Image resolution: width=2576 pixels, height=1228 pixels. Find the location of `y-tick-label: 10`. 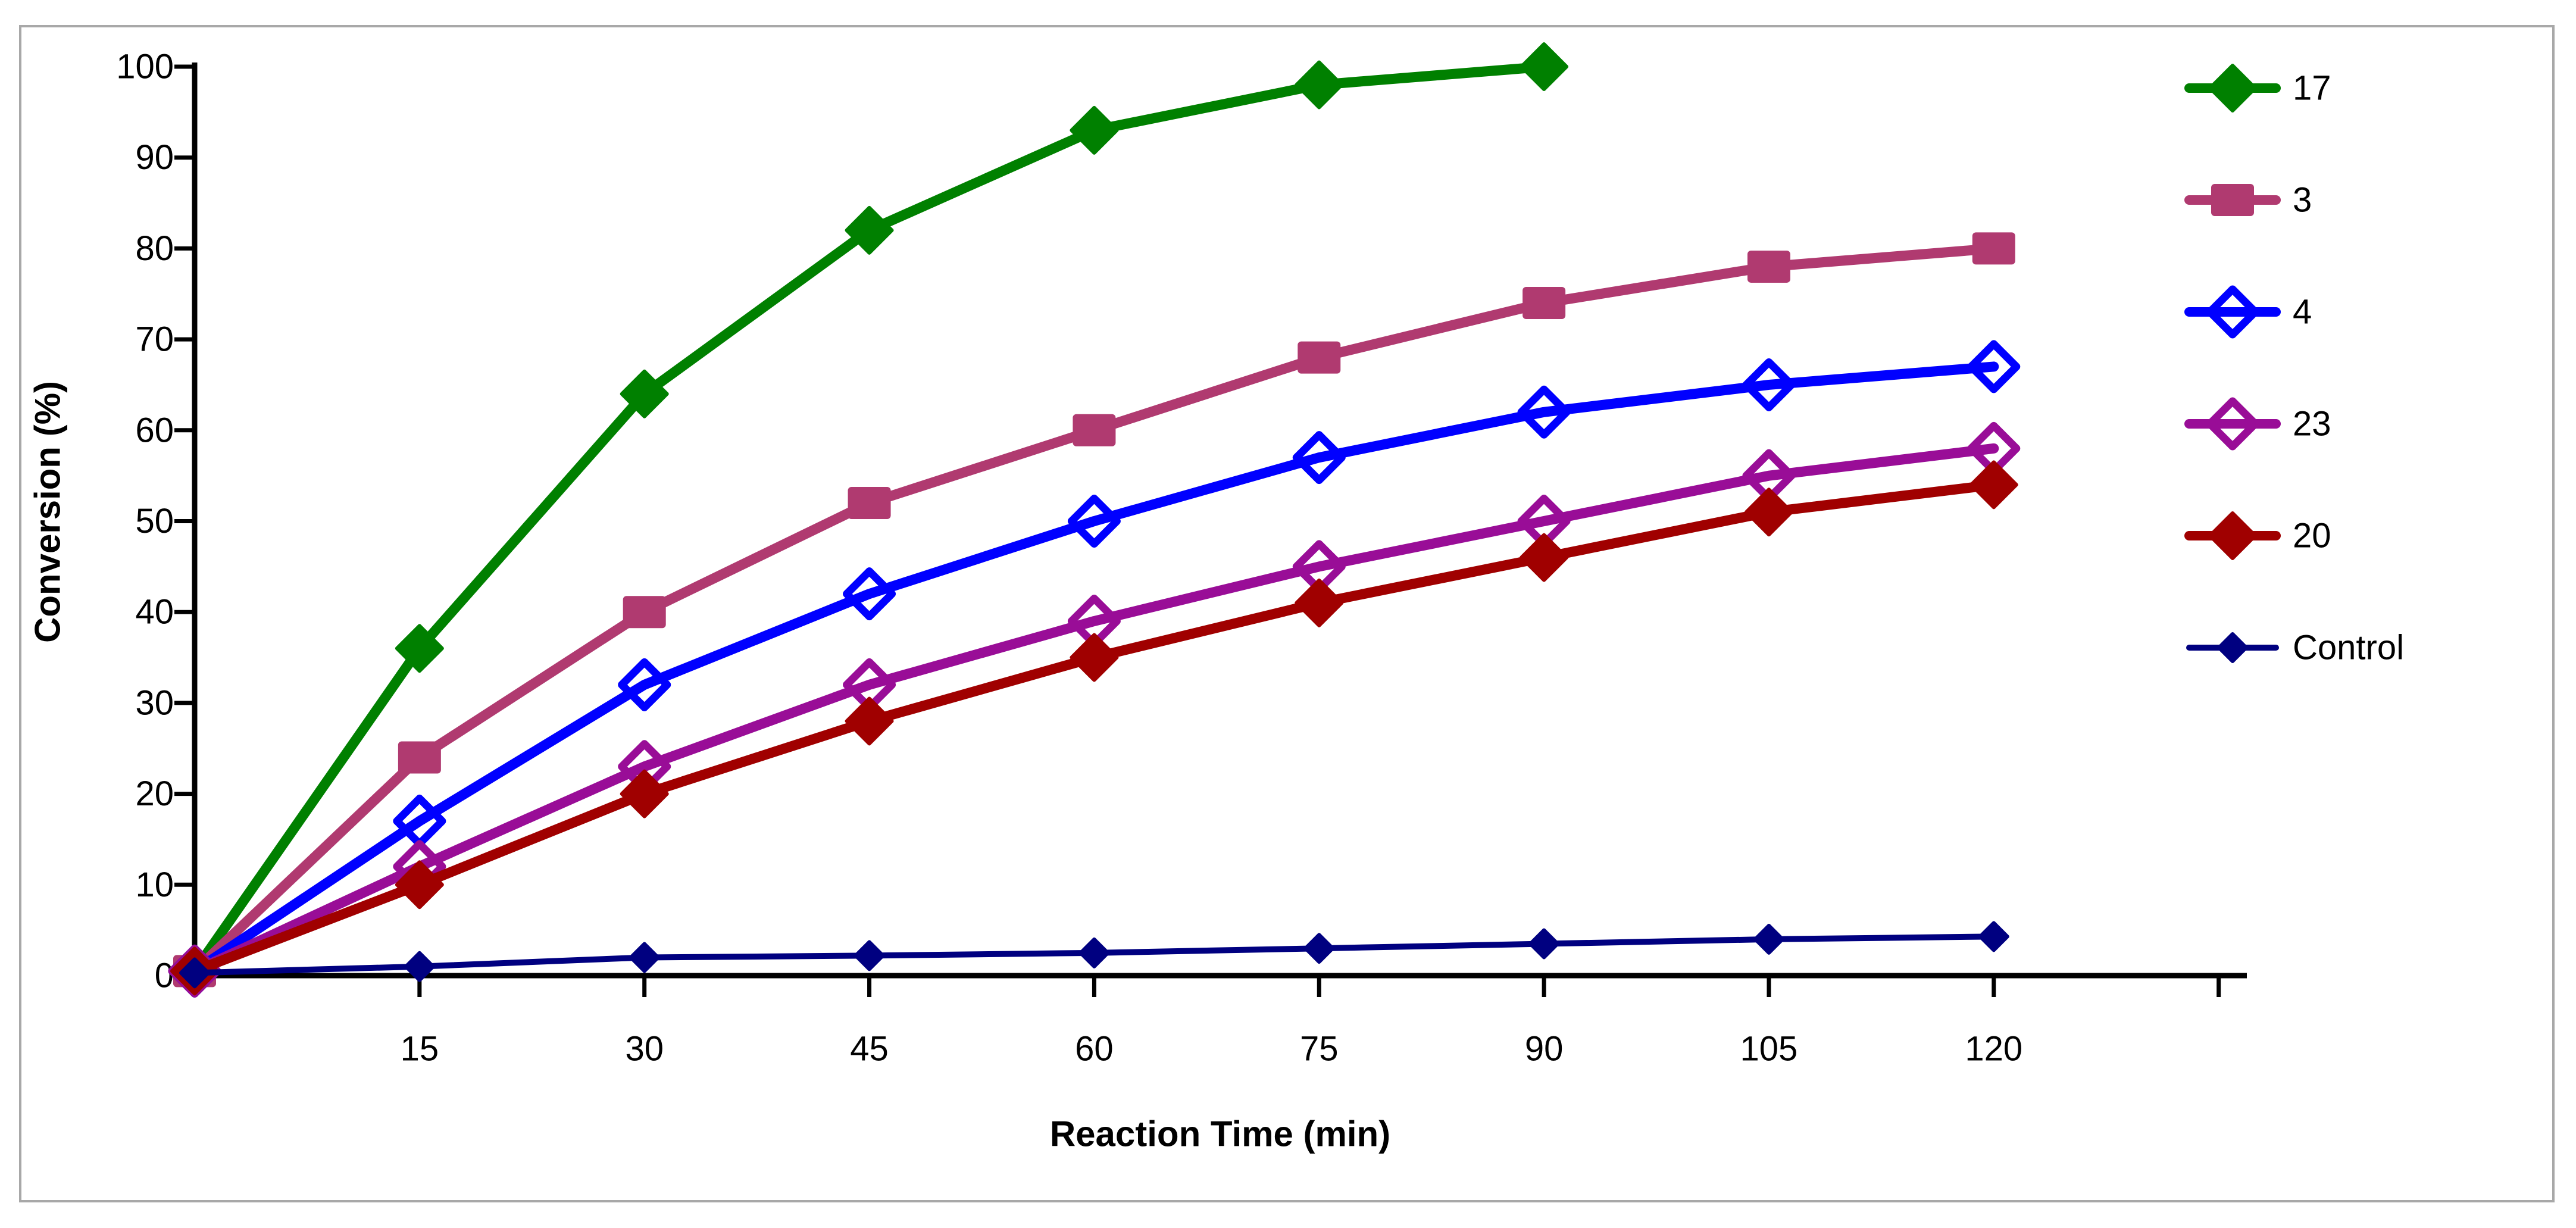

y-tick-label: 10 is located at coordinates (154, 885).